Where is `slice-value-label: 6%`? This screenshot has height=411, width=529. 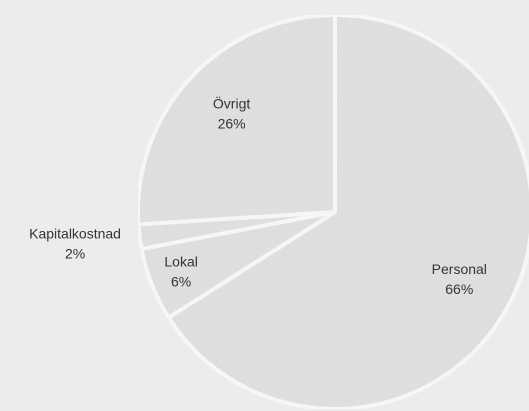
slice-value-label: 6% is located at coordinates (181, 282).